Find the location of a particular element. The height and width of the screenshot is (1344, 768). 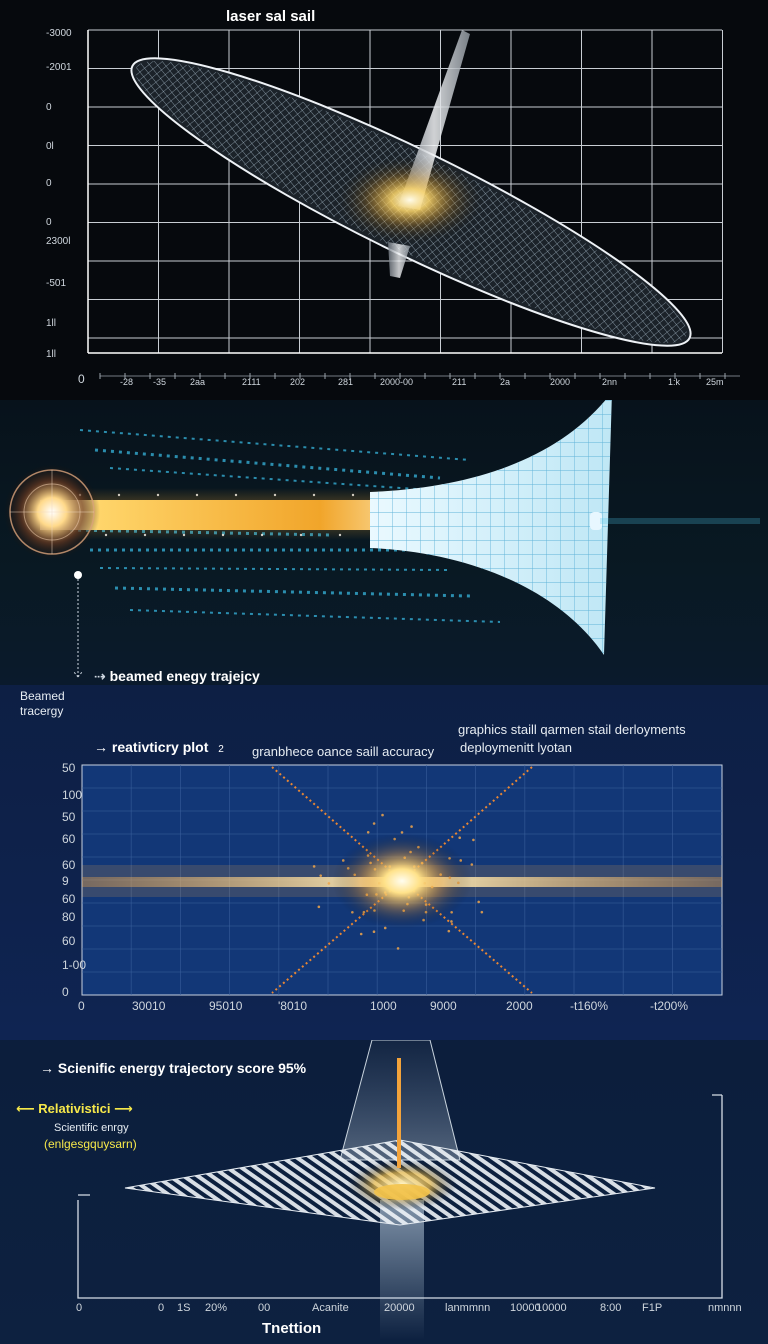

plot-x-tick: '8010 is located at coordinates (292, 1006).